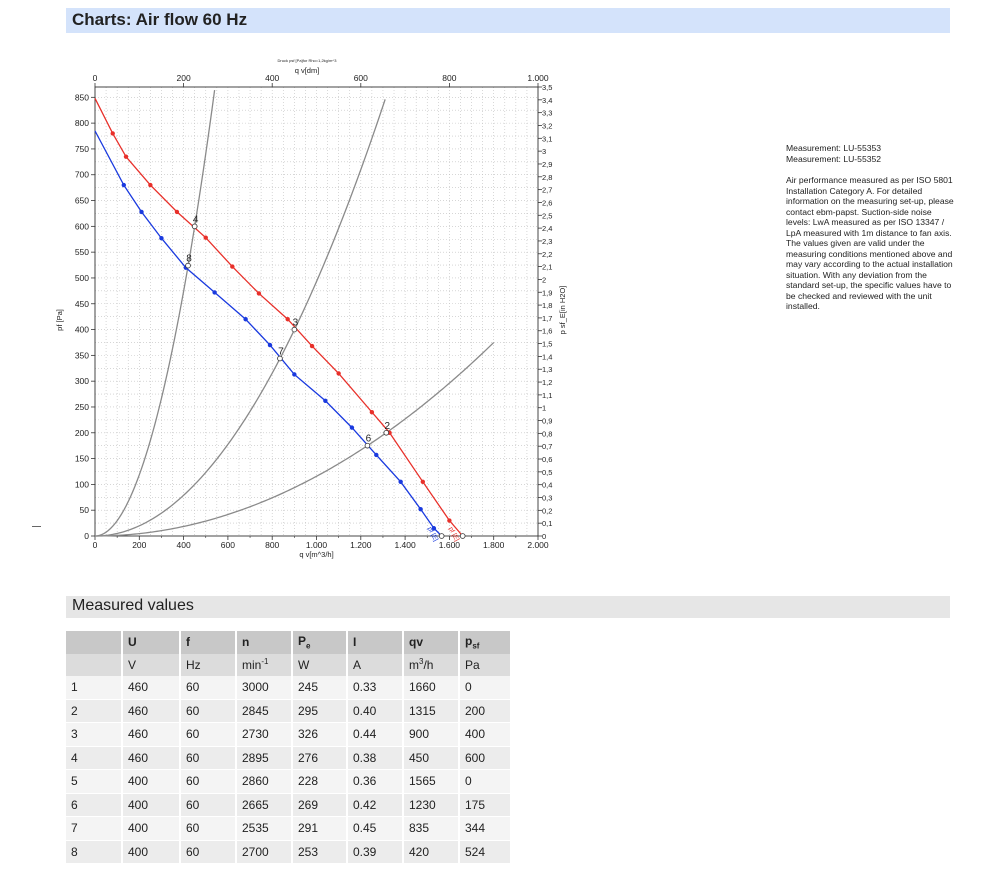  What do you see at coordinates (82, 304) in the screenshot?
I see `y-tick-label: 450` at bounding box center [82, 304].